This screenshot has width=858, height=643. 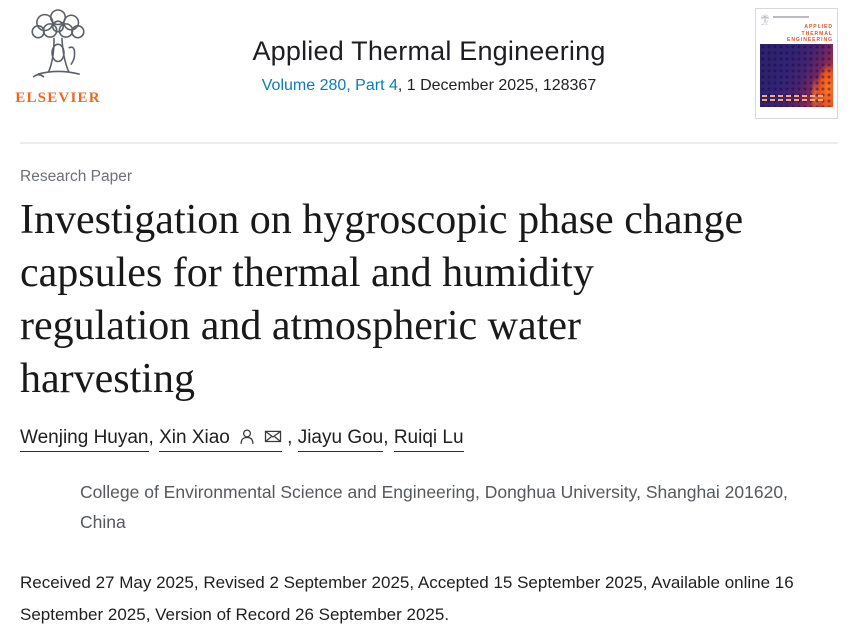 I want to click on issue-date-text: , 1 December 2025, 128367, so click(x=497, y=85).